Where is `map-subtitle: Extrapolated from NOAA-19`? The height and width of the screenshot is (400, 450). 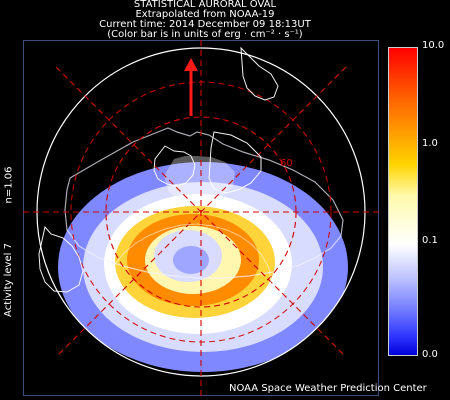 map-subtitle: Extrapolated from NOAA-19 is located at coordinates (205, 14).